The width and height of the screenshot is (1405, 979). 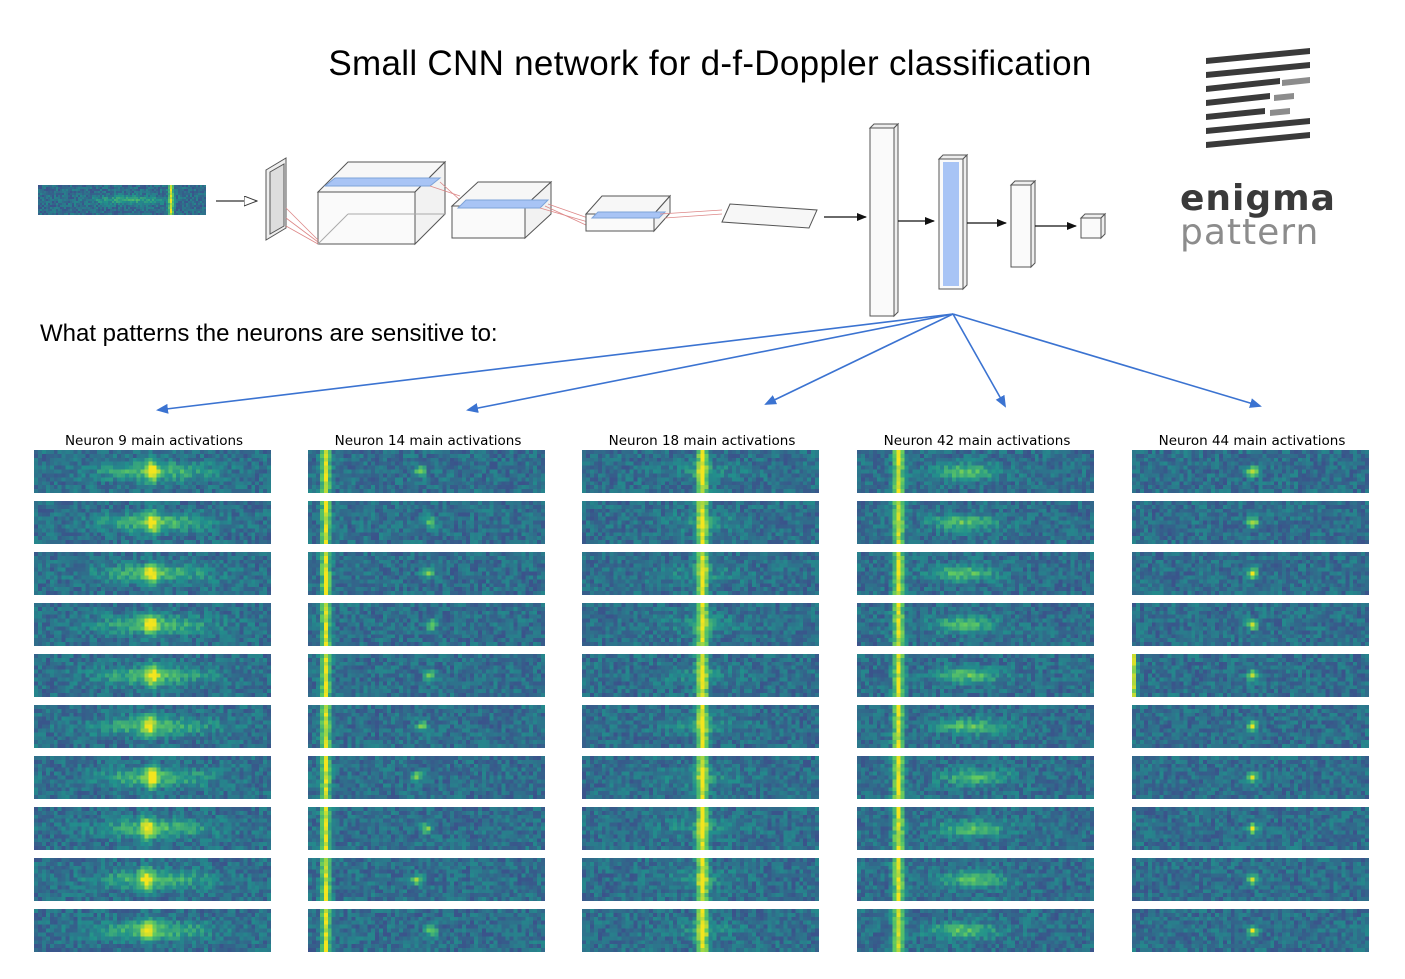 I want to click on neuron-9-label: Neuron 9 main activations, so click(x=154, y=441).